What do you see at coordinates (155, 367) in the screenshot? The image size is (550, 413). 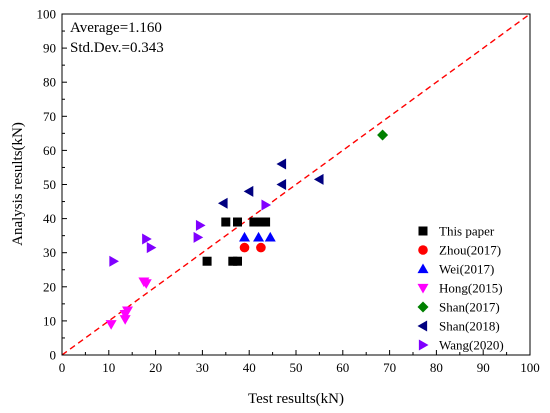 I see `x-tick-label: 20` at bounding box center [155, 367].